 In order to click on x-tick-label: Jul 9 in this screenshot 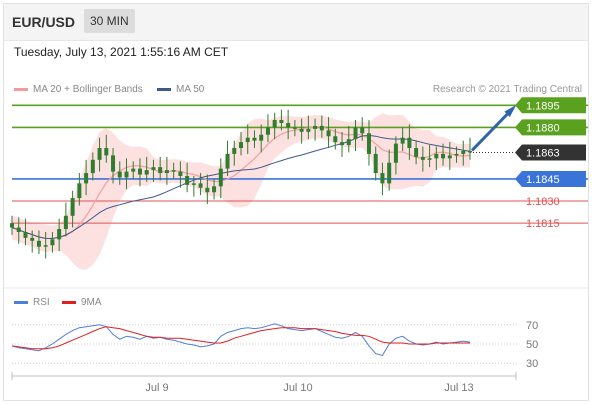, I will do `click(156, 388)`.